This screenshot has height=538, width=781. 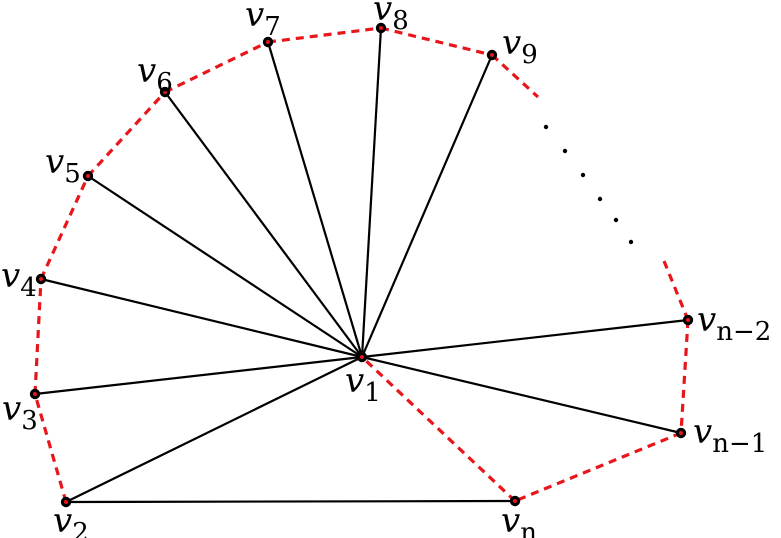 What do you see at coordinates (438, 429) in the screenshot?
I see `dashed-edge-vn-v1` at bounding box center [438, 429].